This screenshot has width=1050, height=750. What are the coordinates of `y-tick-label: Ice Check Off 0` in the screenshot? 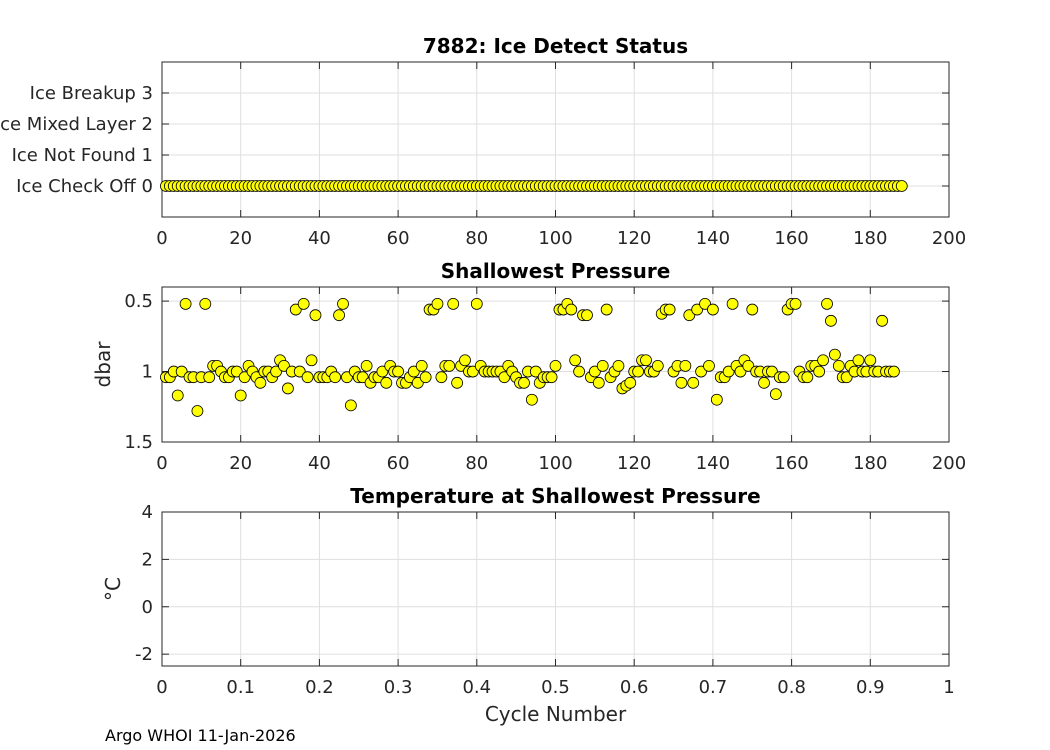 It's located at (84, 186).